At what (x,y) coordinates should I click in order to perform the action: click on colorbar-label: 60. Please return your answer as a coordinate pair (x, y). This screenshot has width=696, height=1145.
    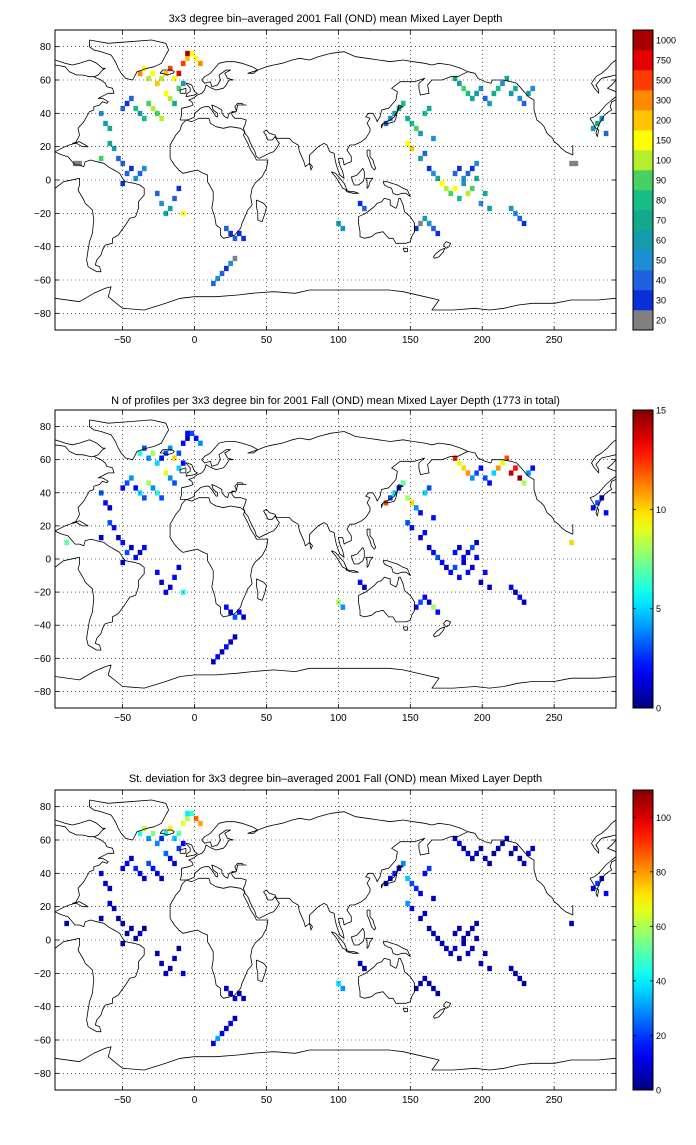
    Looking at the image, I should click on (661, 241).